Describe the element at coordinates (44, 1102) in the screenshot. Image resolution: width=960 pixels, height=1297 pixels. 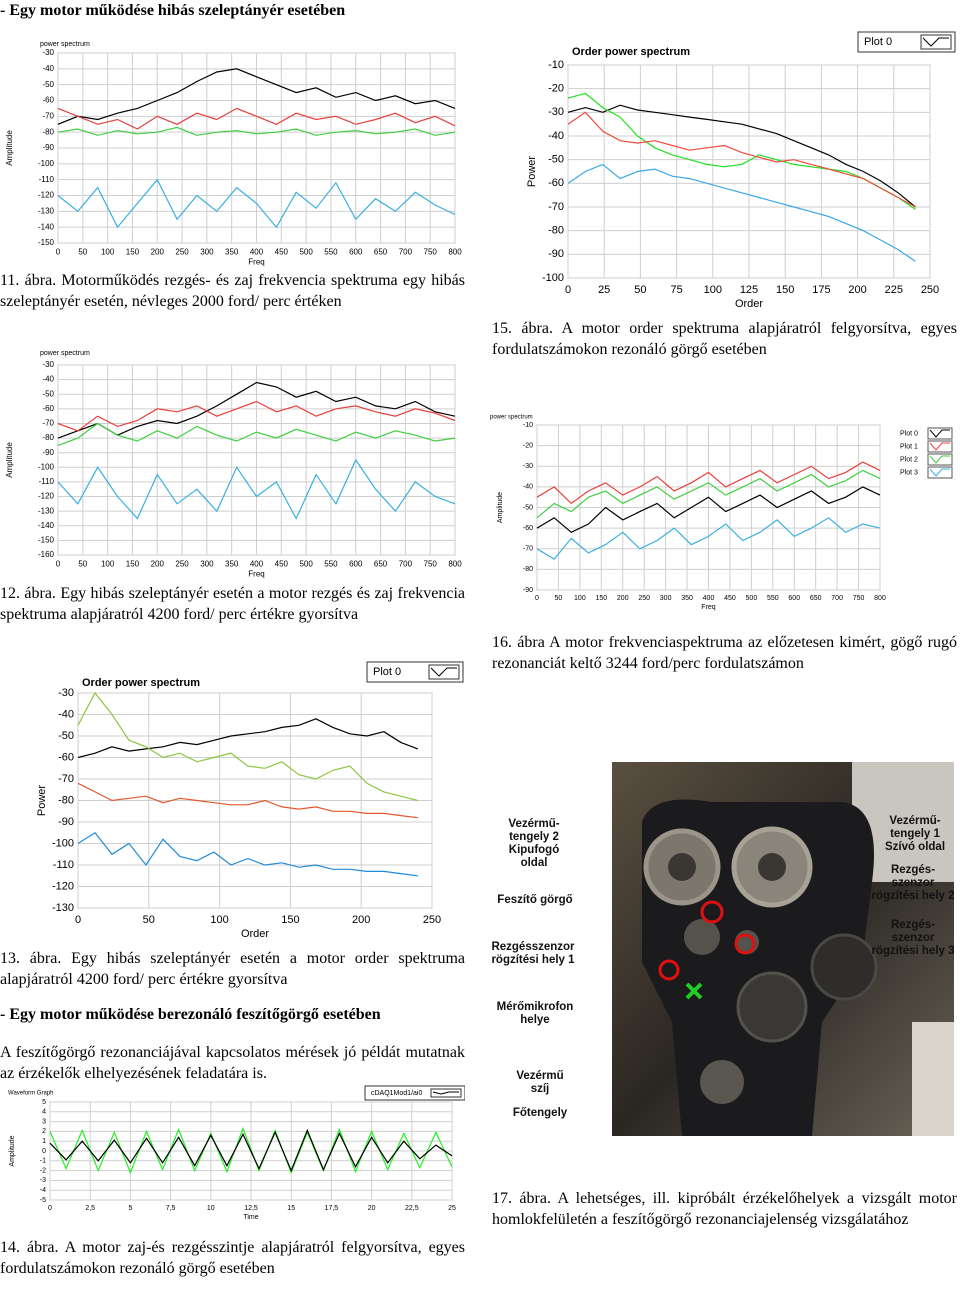
I see `y-tick-label: 5` at that location.